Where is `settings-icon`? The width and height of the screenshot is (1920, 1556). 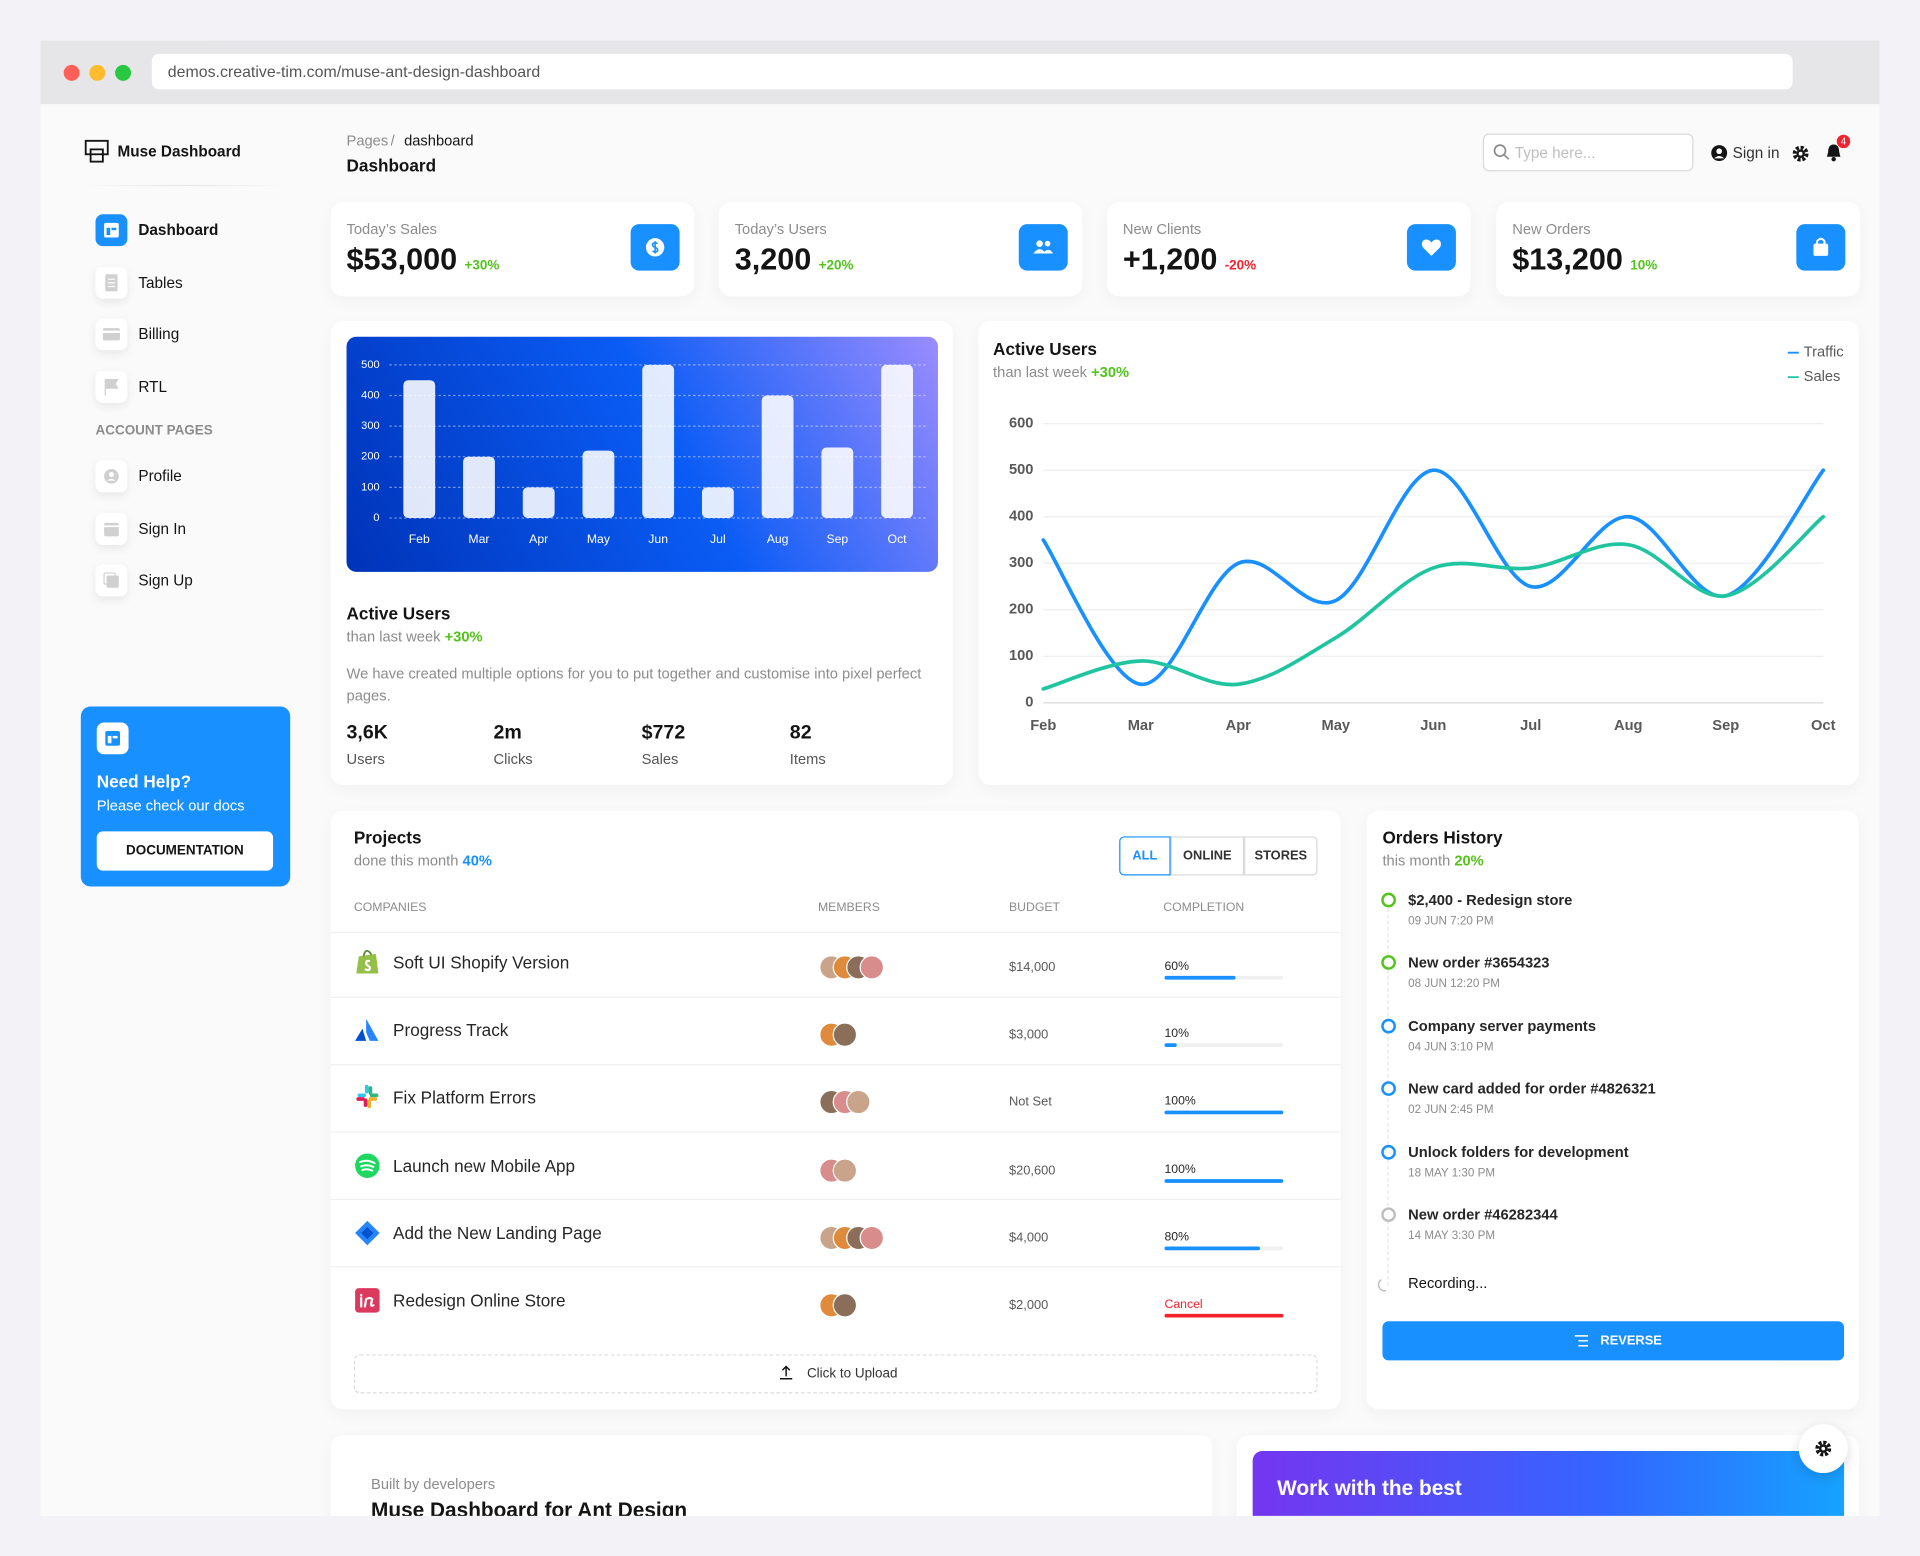
settings-icon is located at coordinates (1800, 153).